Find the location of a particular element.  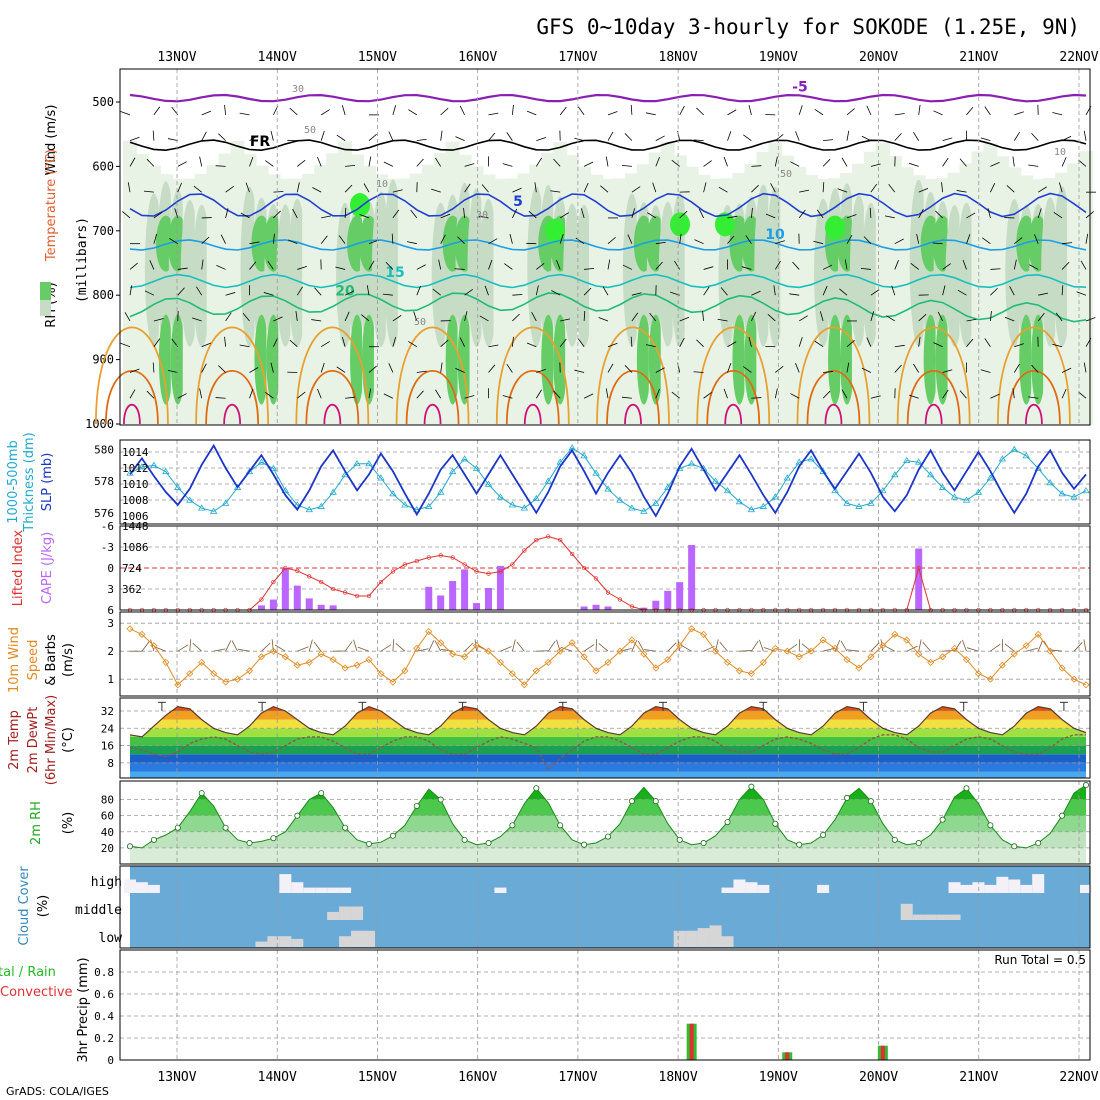

contour-5-label: 5 is located at coordinates (518, 202).